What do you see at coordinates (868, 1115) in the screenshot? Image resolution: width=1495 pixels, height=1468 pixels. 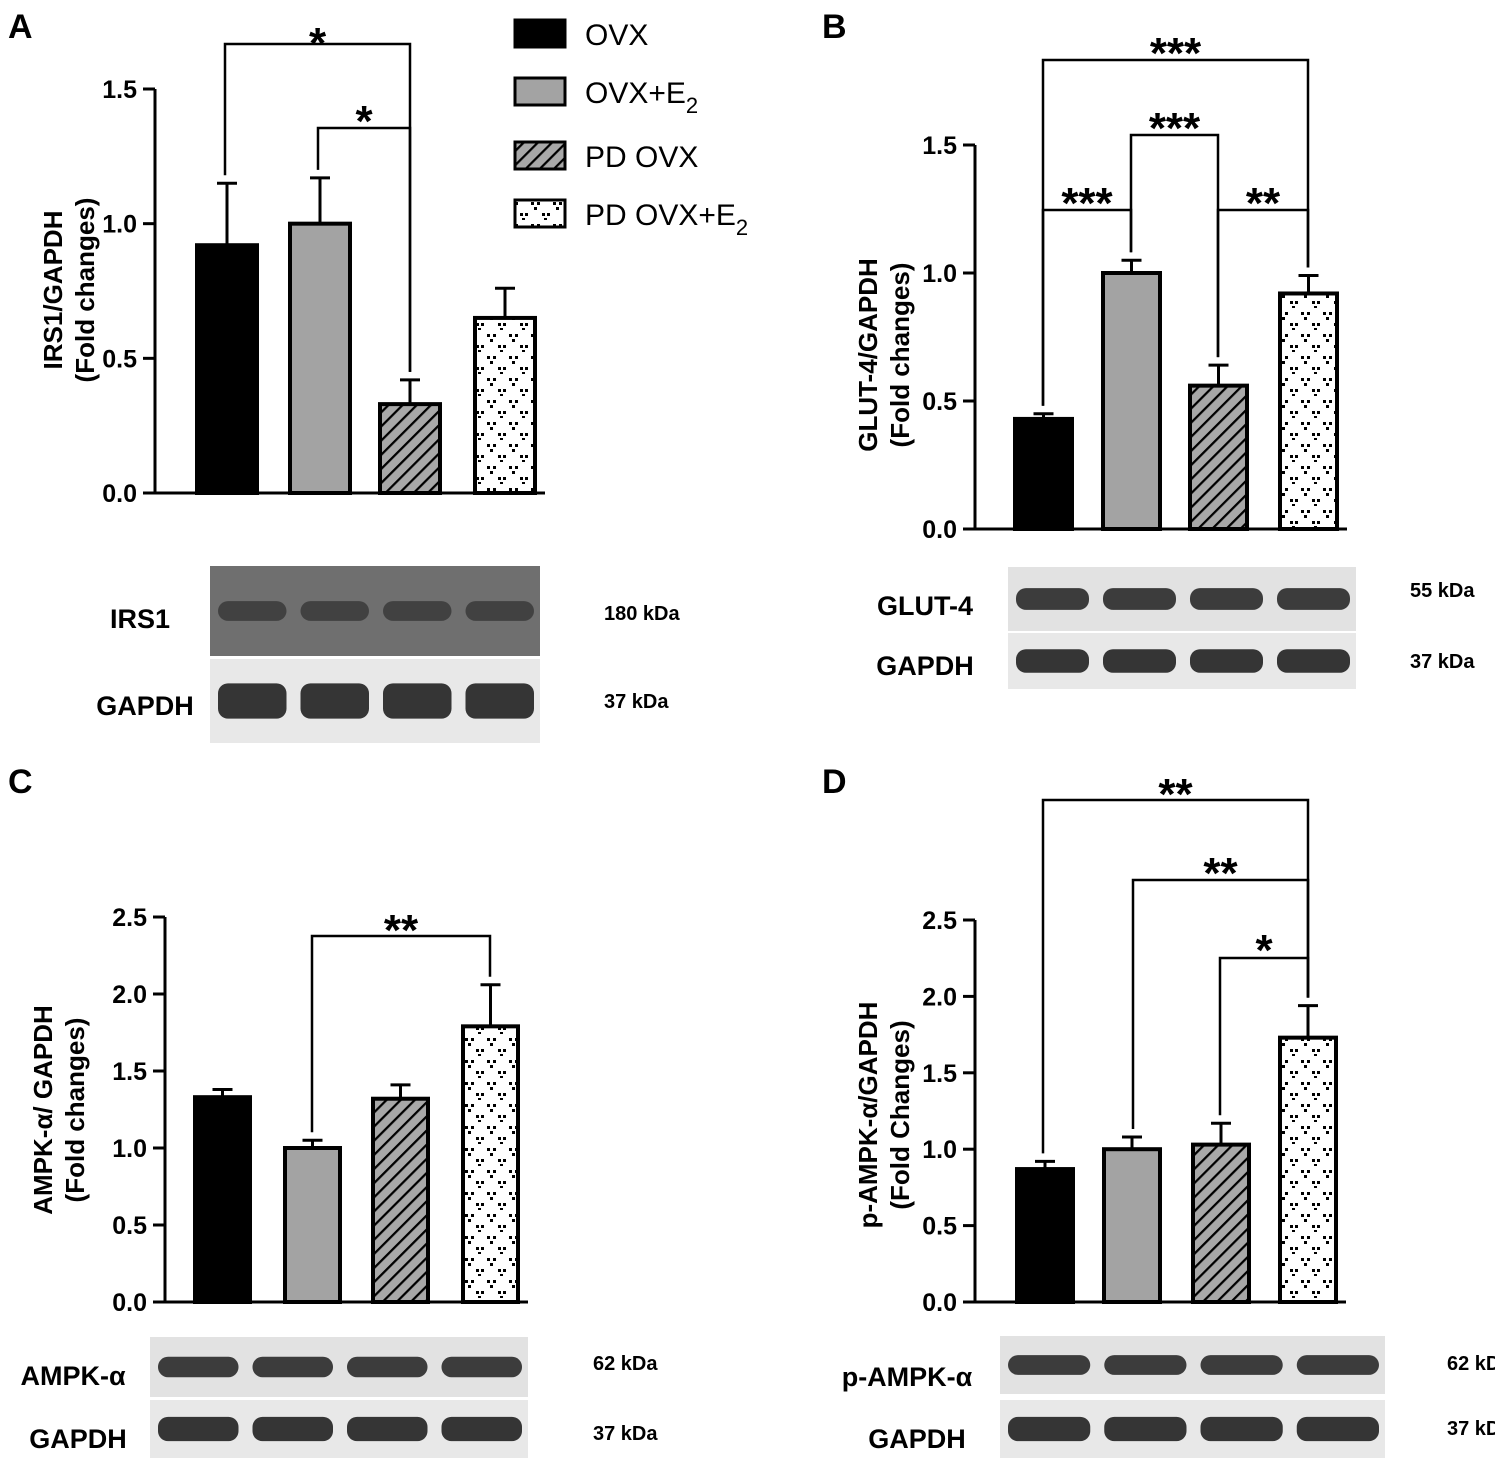 I see `y-axis-title-line1: p-AMPK-α/GAPDH` at bounding box center [868, 1115].